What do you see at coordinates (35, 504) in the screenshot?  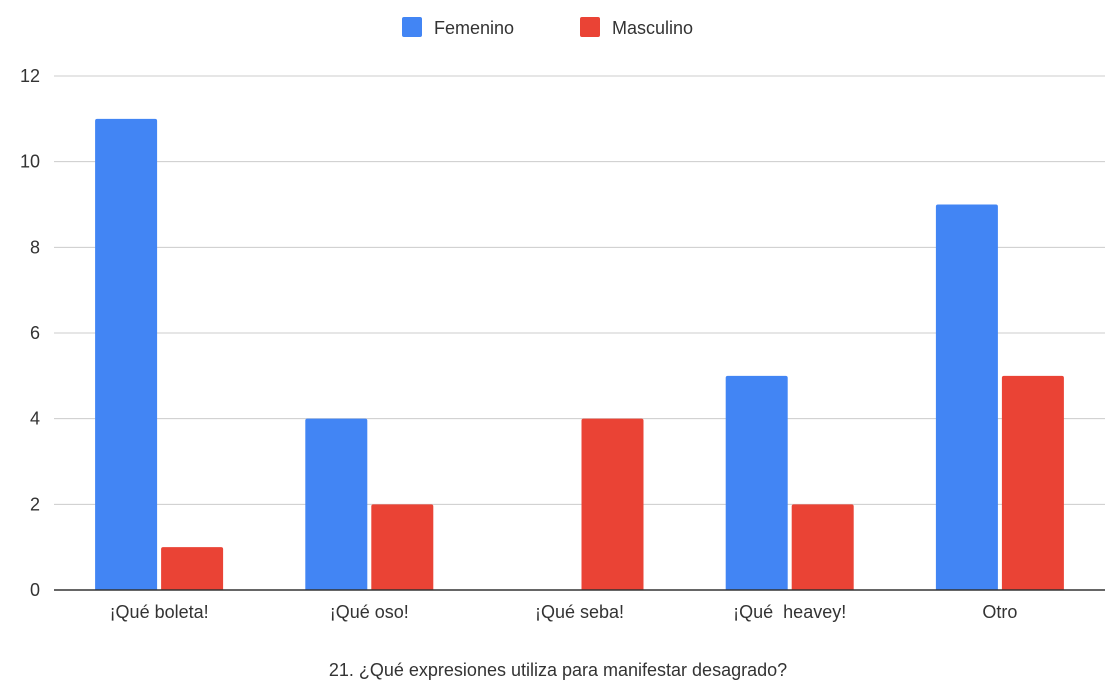 I see `y-tick-label: 2` at bounding box center [35, 504].